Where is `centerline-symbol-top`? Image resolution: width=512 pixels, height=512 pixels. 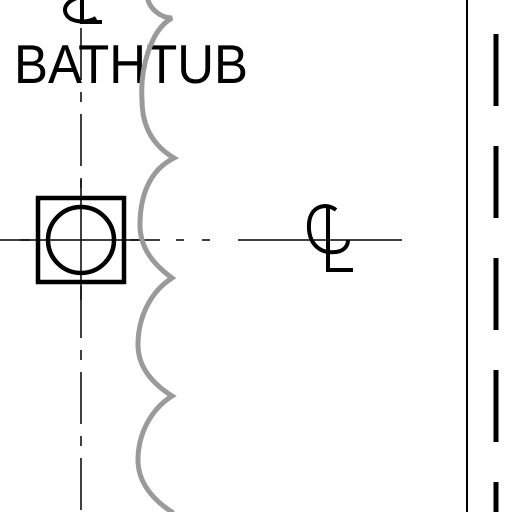
centerline-symbol-top is located at coordinates (82, 12).